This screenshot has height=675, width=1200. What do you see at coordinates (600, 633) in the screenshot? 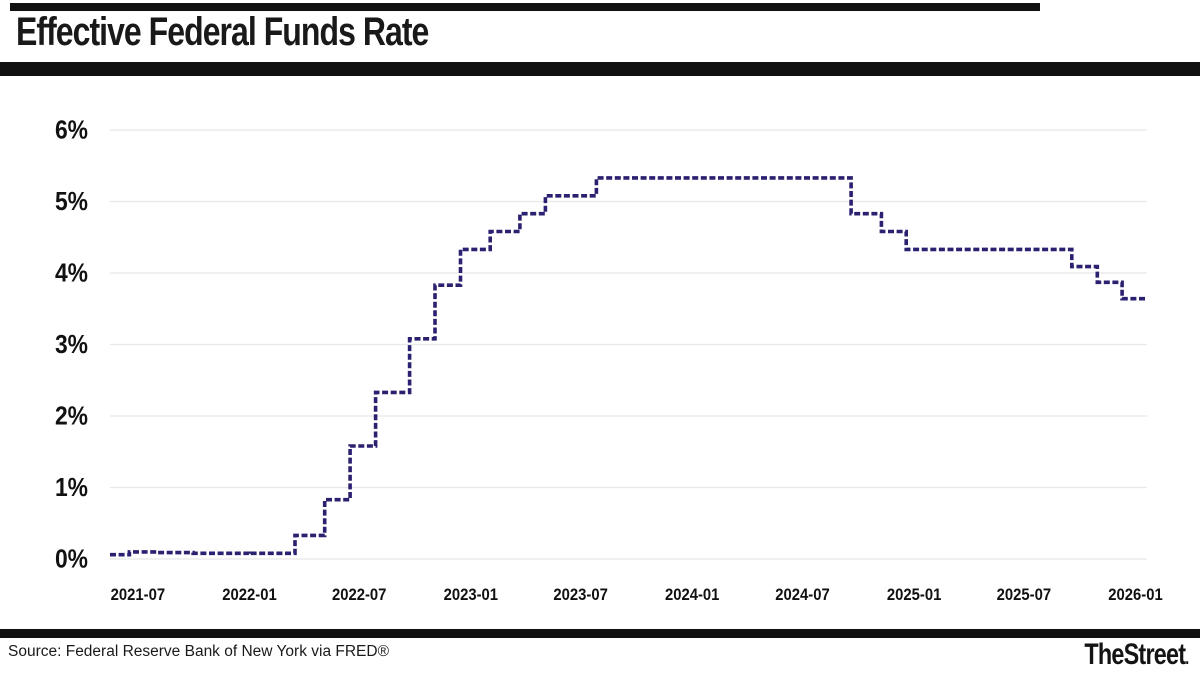
I see `footer-divider-bar` at bounding box center [600, 633].